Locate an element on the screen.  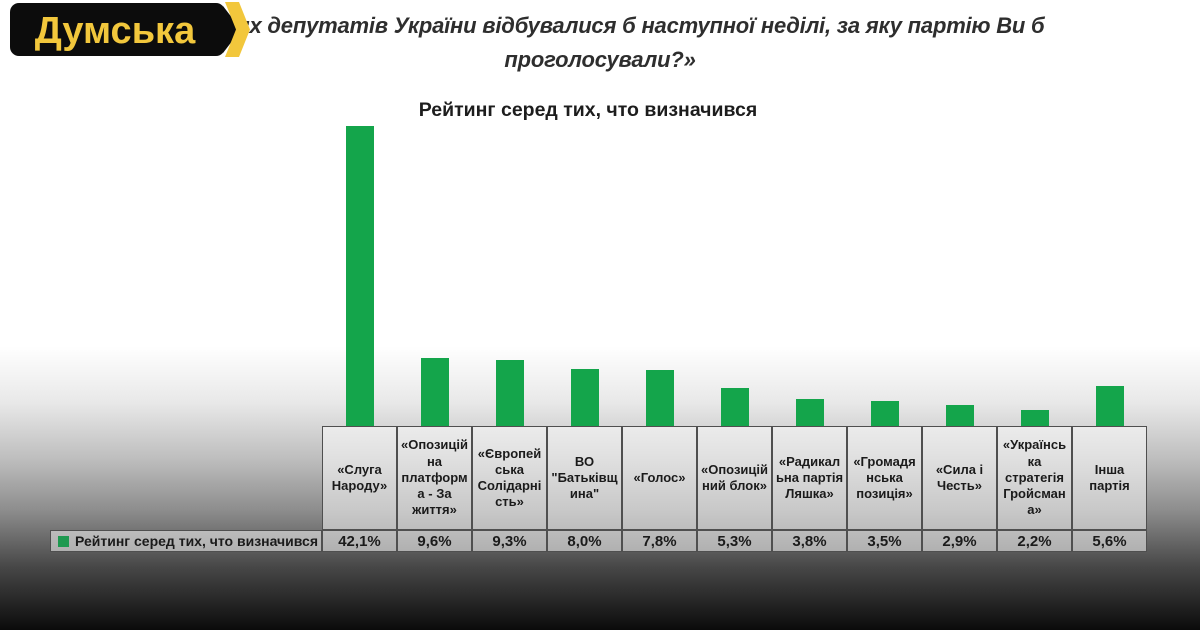
dumska-logo: Думська is located at coordinates (130, 30).